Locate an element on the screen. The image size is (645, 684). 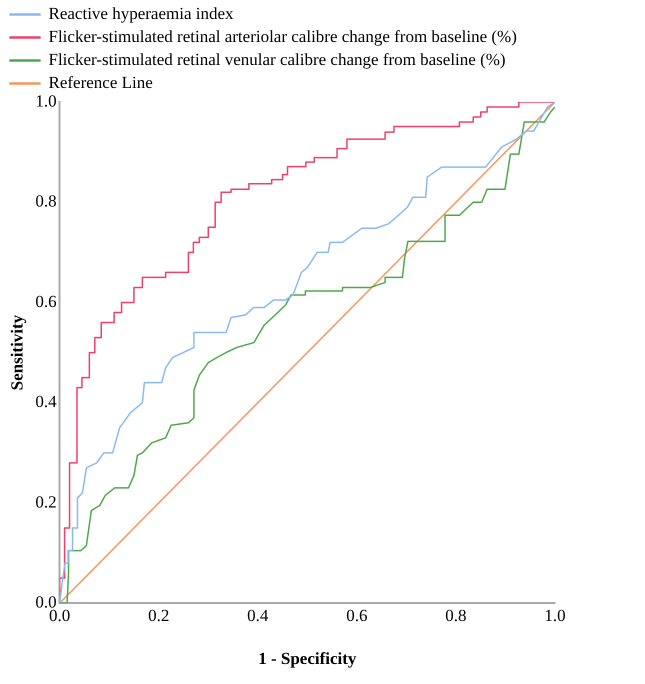
legend-label: Reactive hyperaemia index is located at coordinates (141, 13).